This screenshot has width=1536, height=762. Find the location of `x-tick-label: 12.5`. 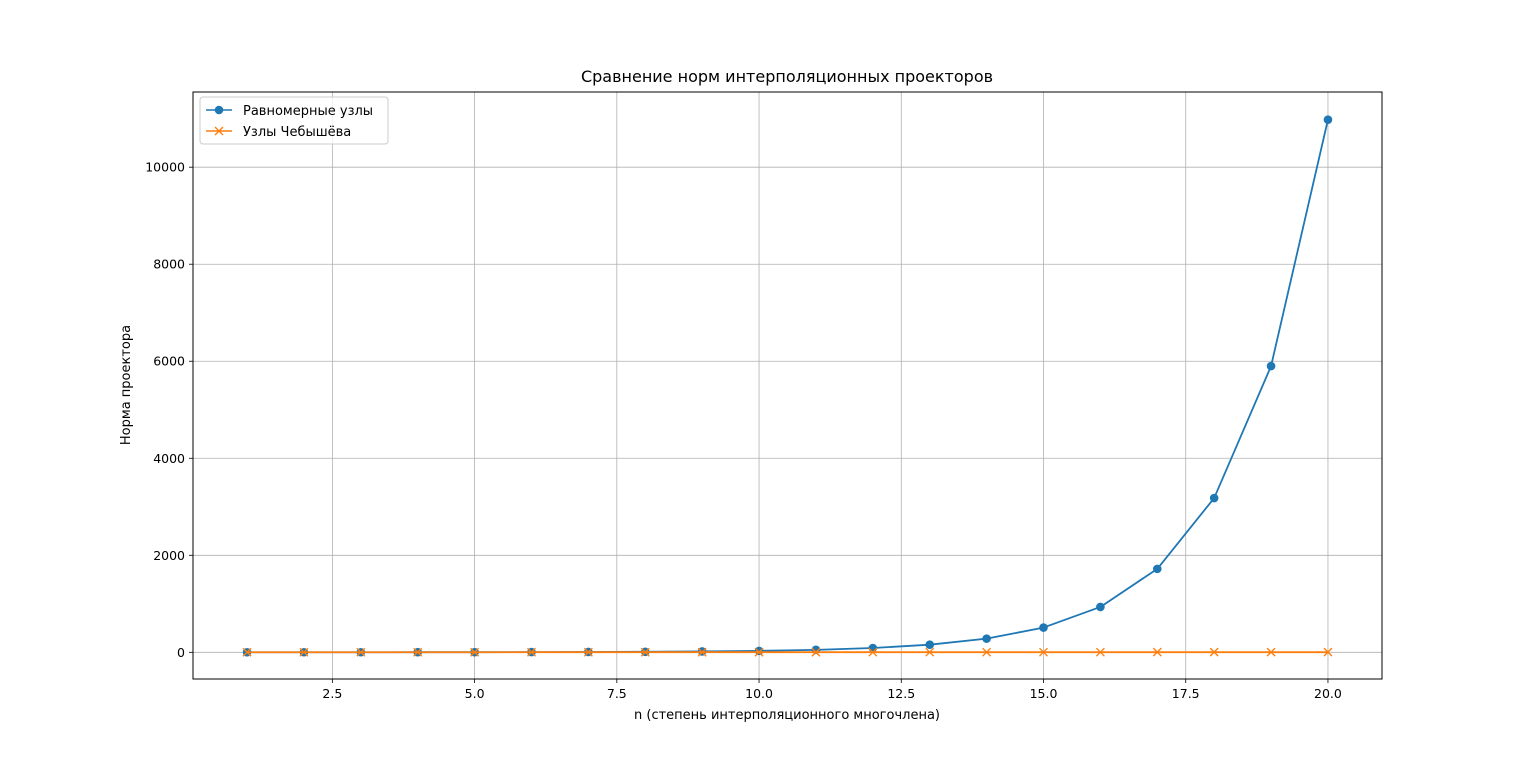

x-tick-label: 12.5 is located at coordinates (901, 693).